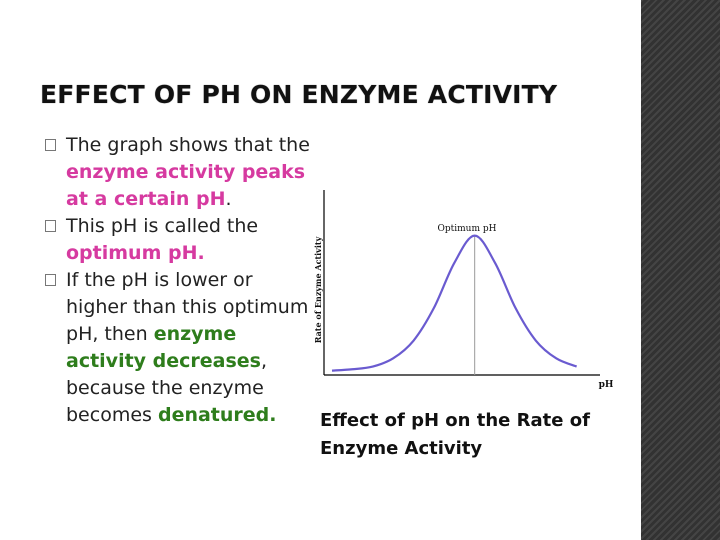 The height and width of the screenshot is (540, 720). What do you see at coordinates (193, 253) in the screenshot?
I see `bullet-2-part-4: H.` at bounding box center [193, 253].